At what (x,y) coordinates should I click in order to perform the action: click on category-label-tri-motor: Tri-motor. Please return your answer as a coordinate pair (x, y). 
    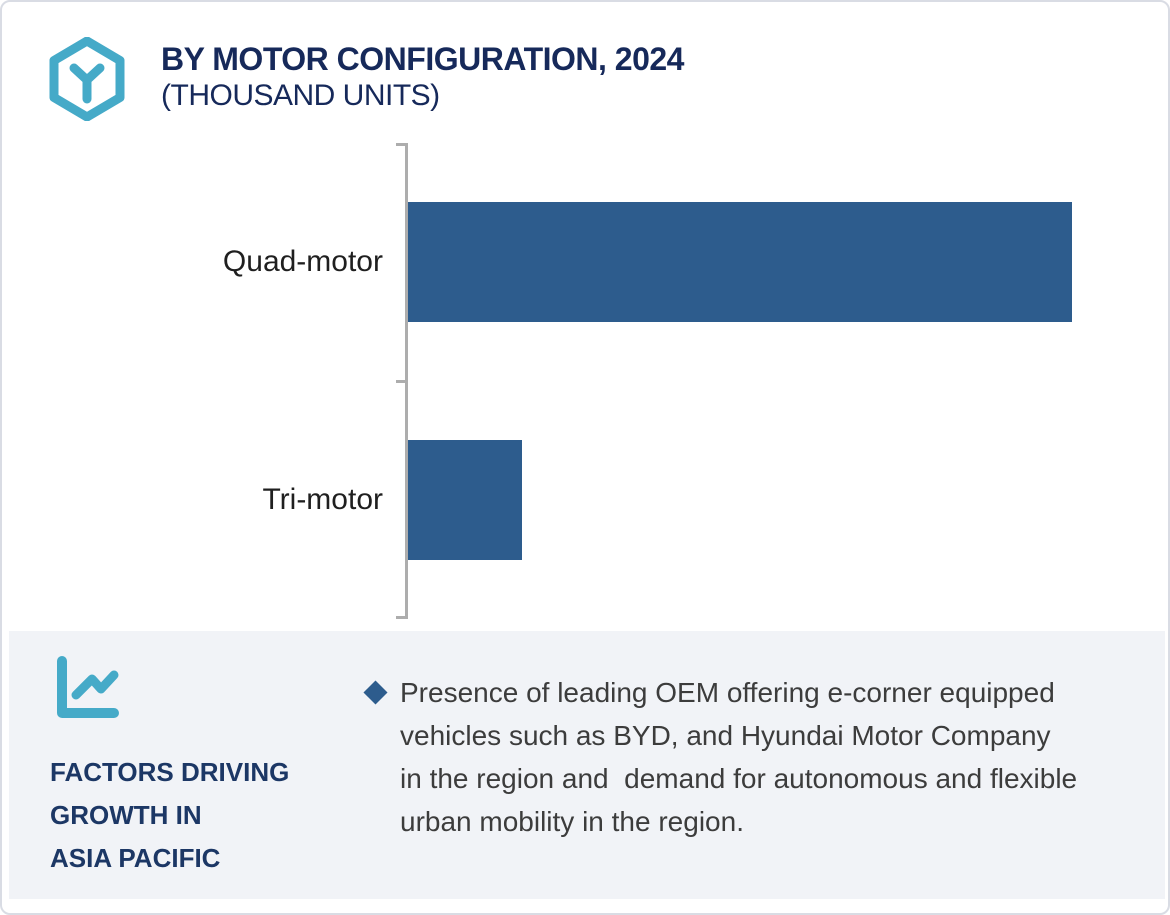
    Looking at the image, I should click on (322, 499).